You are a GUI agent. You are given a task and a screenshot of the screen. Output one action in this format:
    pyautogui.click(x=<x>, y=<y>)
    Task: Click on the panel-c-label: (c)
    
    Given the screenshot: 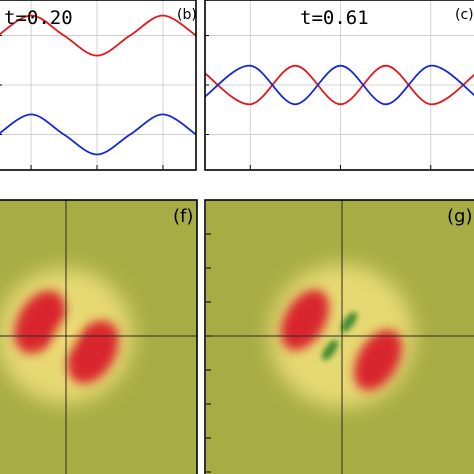 What is the action you would take?
    pyautogui.click(x=464, y=15)
    